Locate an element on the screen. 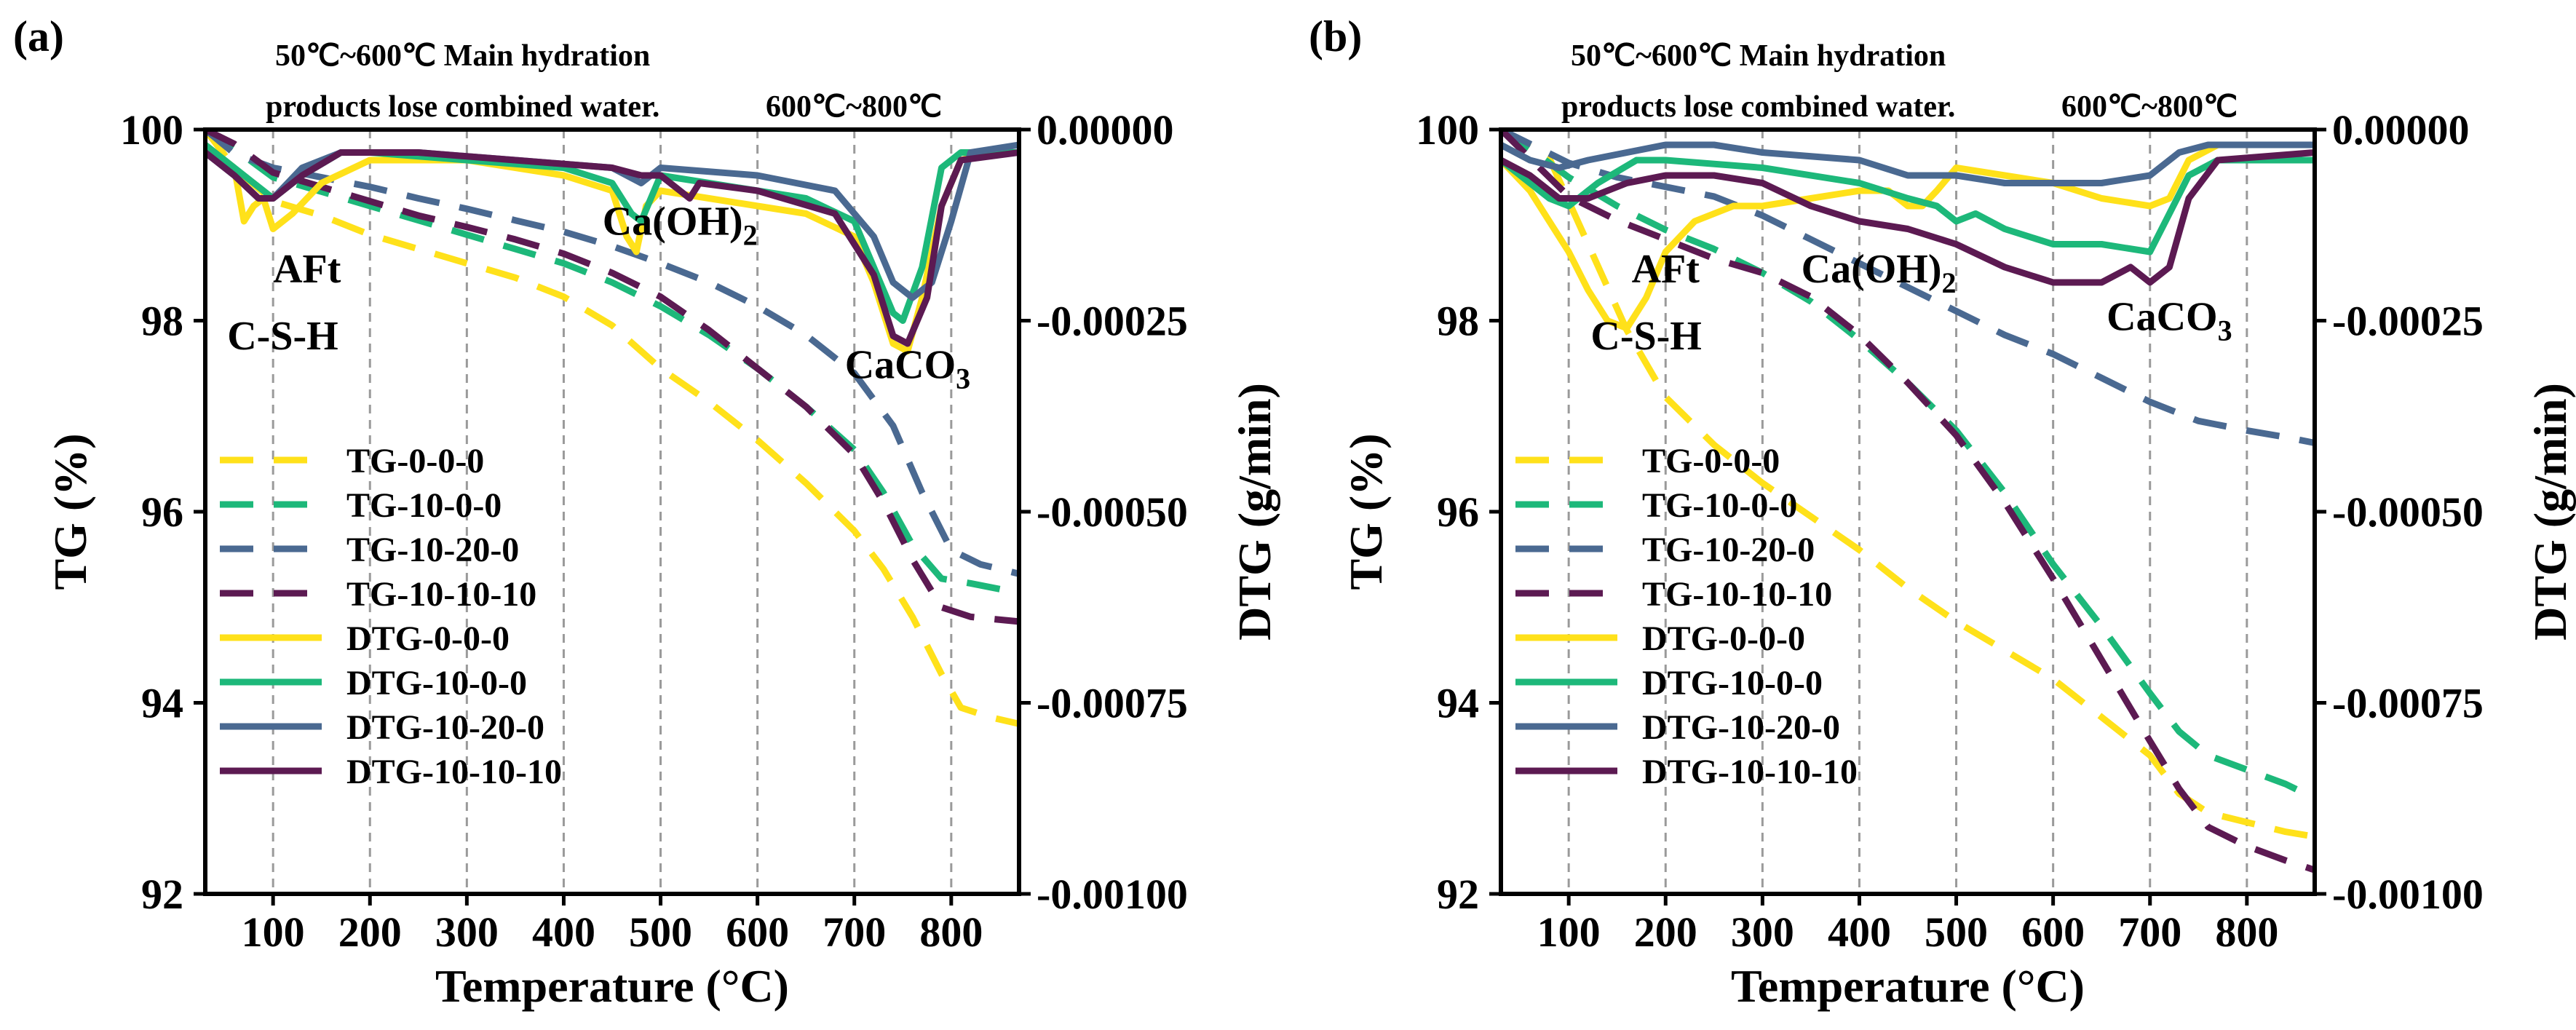 This screenshot has height=1030, width=2576. y-right-tick-label: -0.00075 is located at coordinates (2408, 703).